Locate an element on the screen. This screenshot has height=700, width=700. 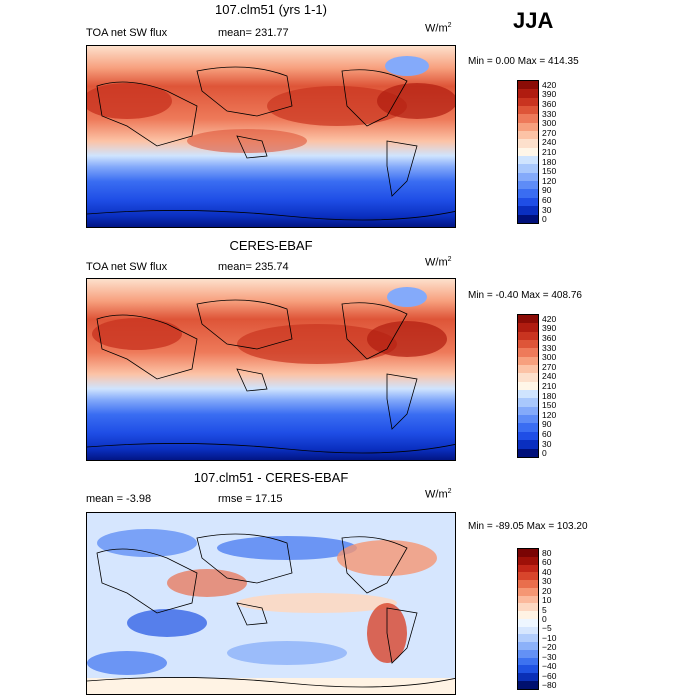
panel2-map-field is located at coordinates (271, 369).